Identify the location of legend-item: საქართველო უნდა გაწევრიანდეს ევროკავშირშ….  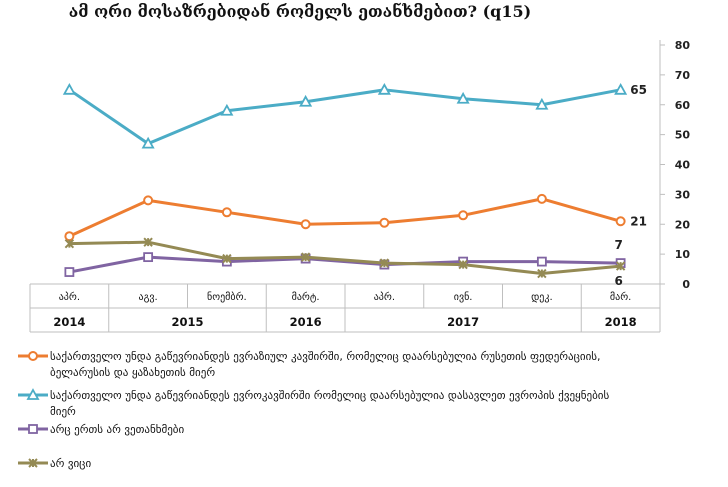
(313, 403).